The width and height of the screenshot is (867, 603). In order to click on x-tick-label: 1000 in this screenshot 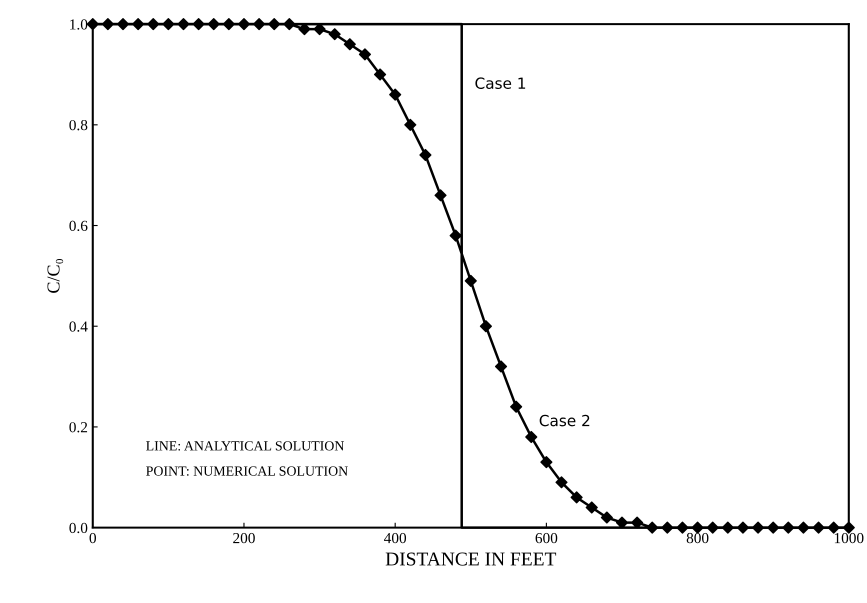, I will do `click(849, 538)`.